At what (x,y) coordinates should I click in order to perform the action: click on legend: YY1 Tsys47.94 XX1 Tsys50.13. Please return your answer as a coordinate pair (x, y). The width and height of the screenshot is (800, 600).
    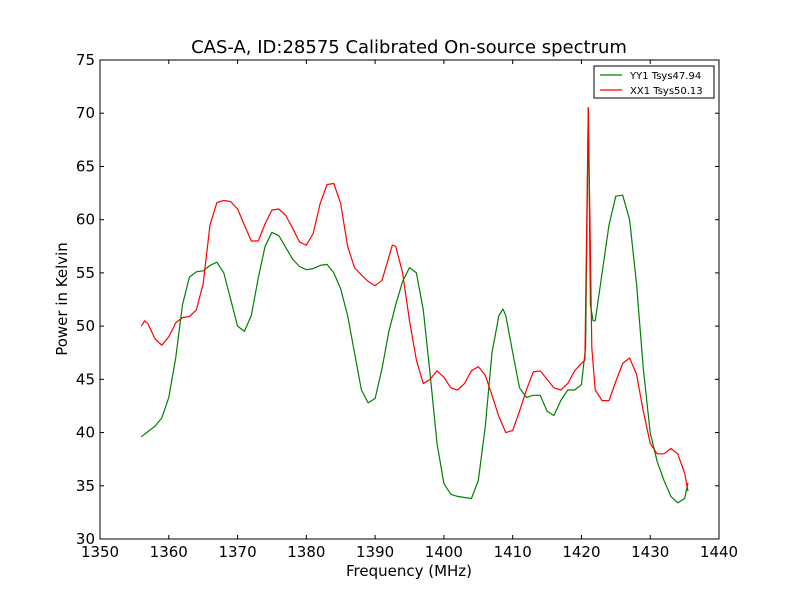
    Looking at the image, I should click on (654, 82).